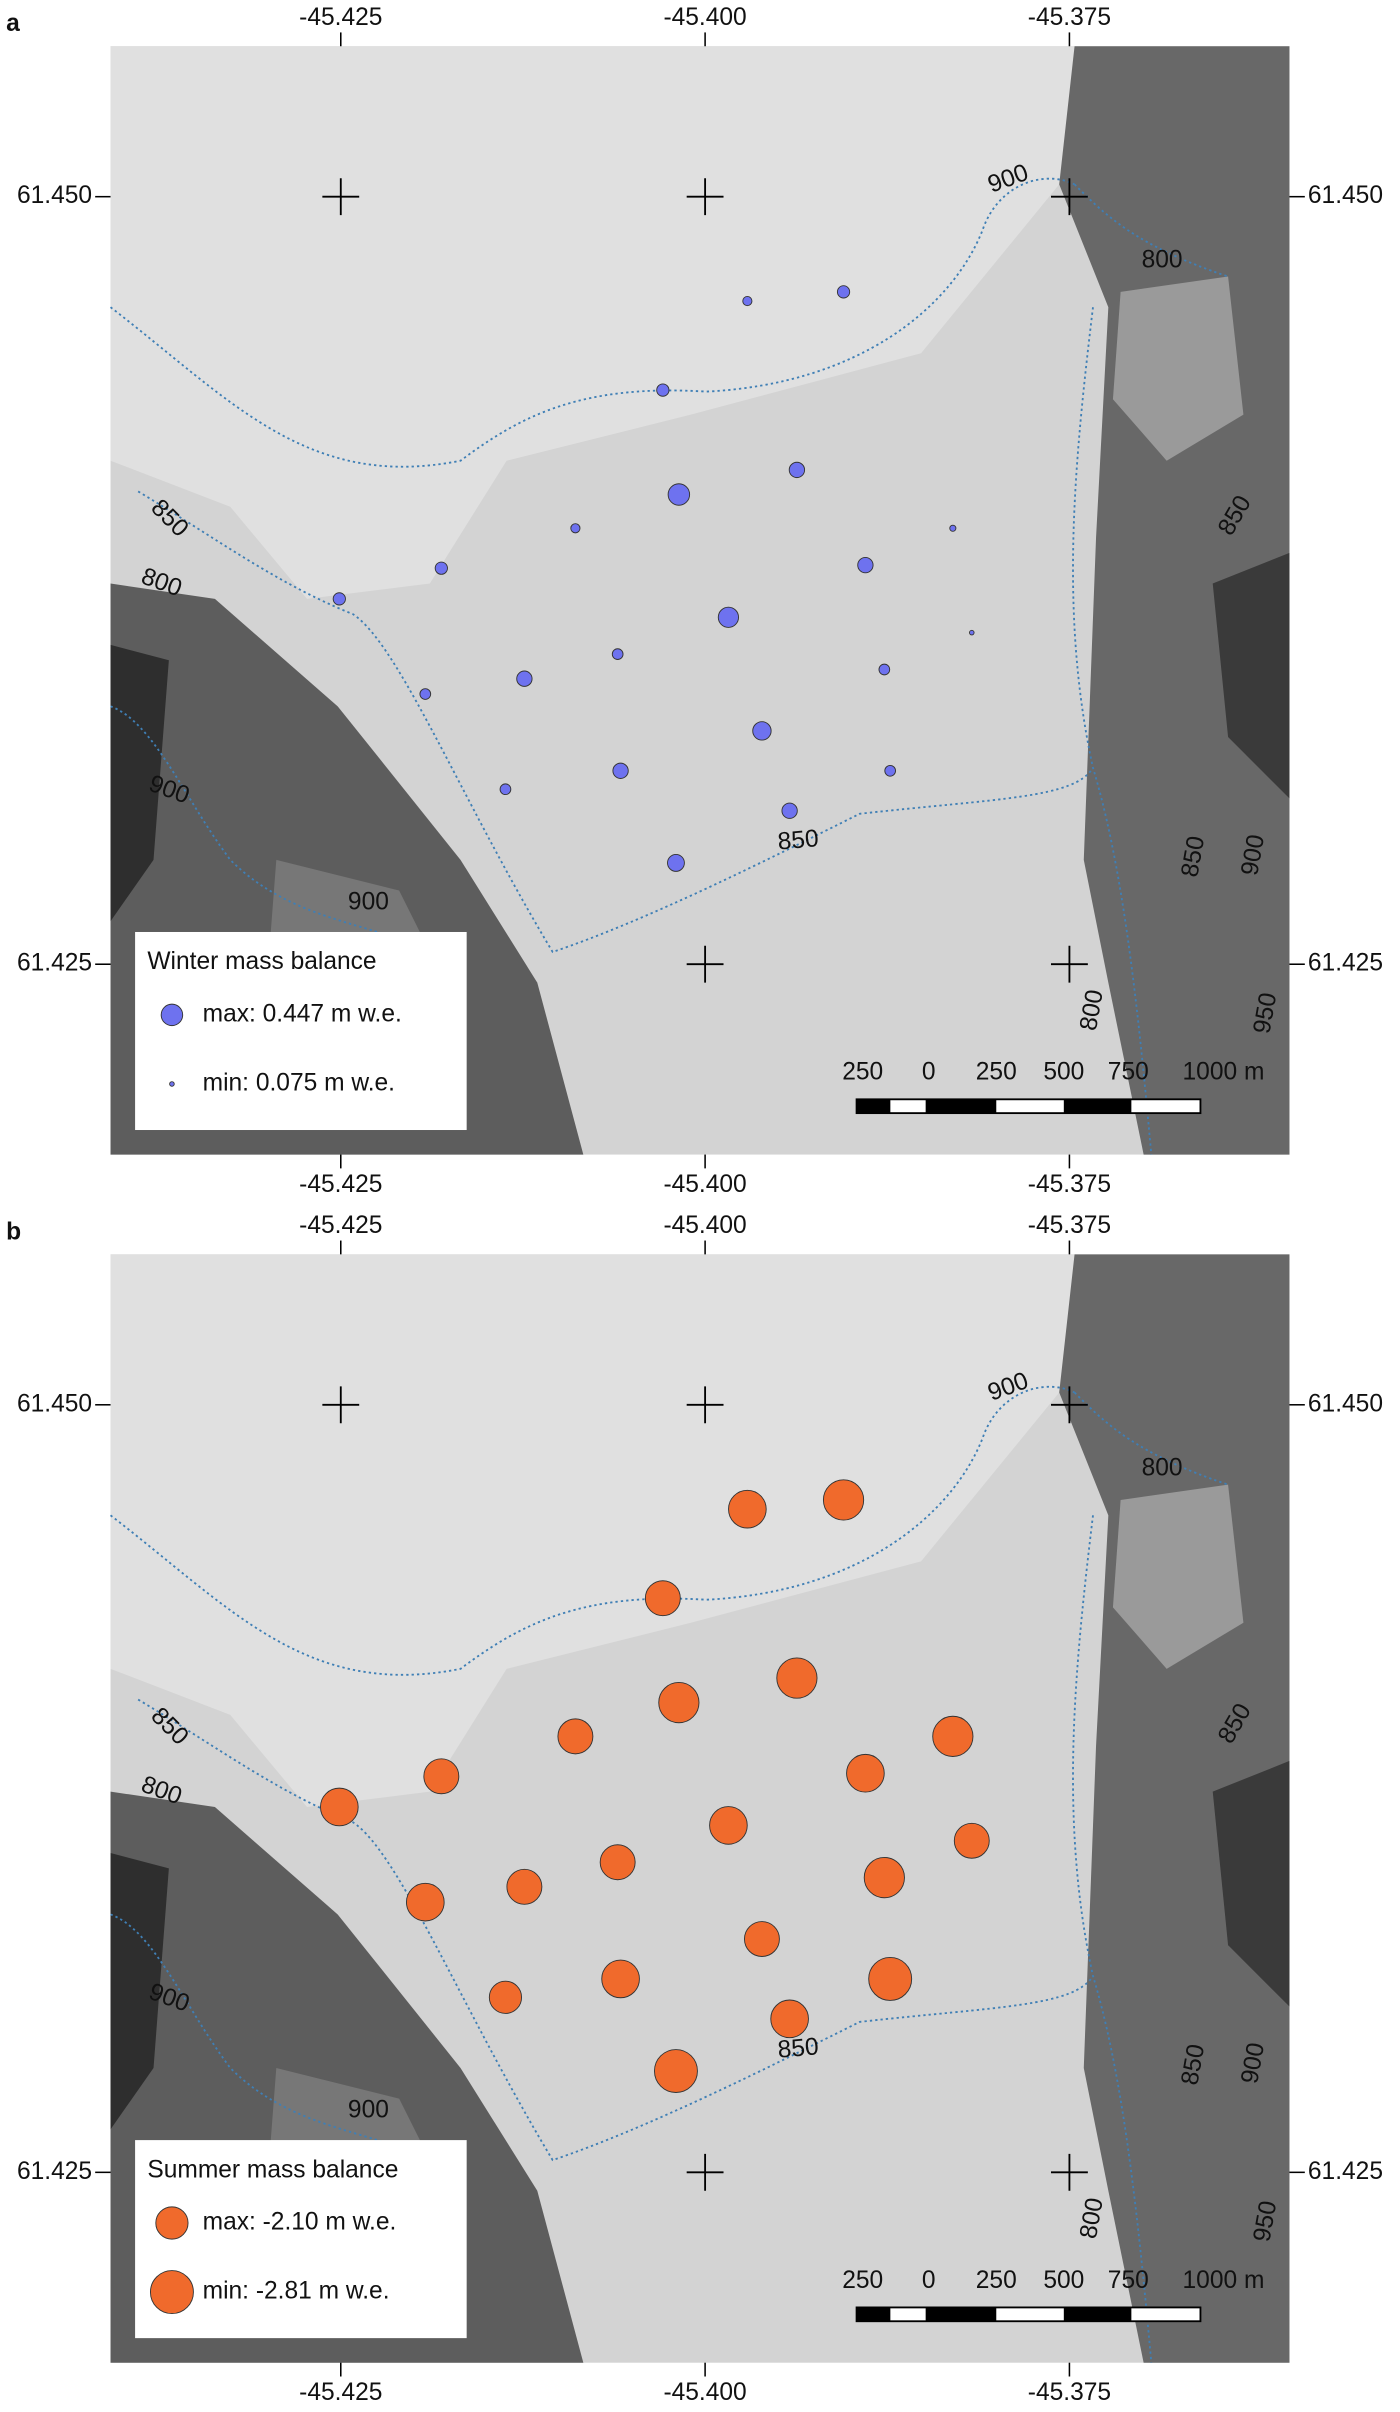 Image resolution: width=1400 pixels, height=2412 pixels. What do you see at coordinates (261, 961) in the screenshot?
I see `legend-title: Winter mass balance` at bounding box center [261, 961].